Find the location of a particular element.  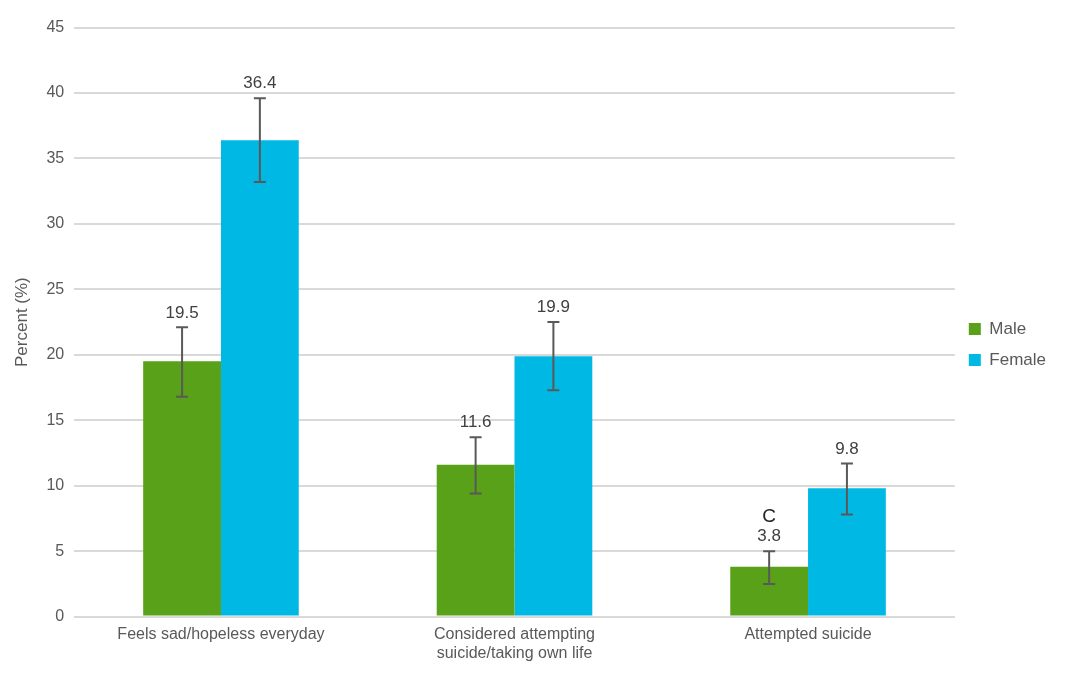

y-tick-label: 35 is located at coordinates (55, 157).